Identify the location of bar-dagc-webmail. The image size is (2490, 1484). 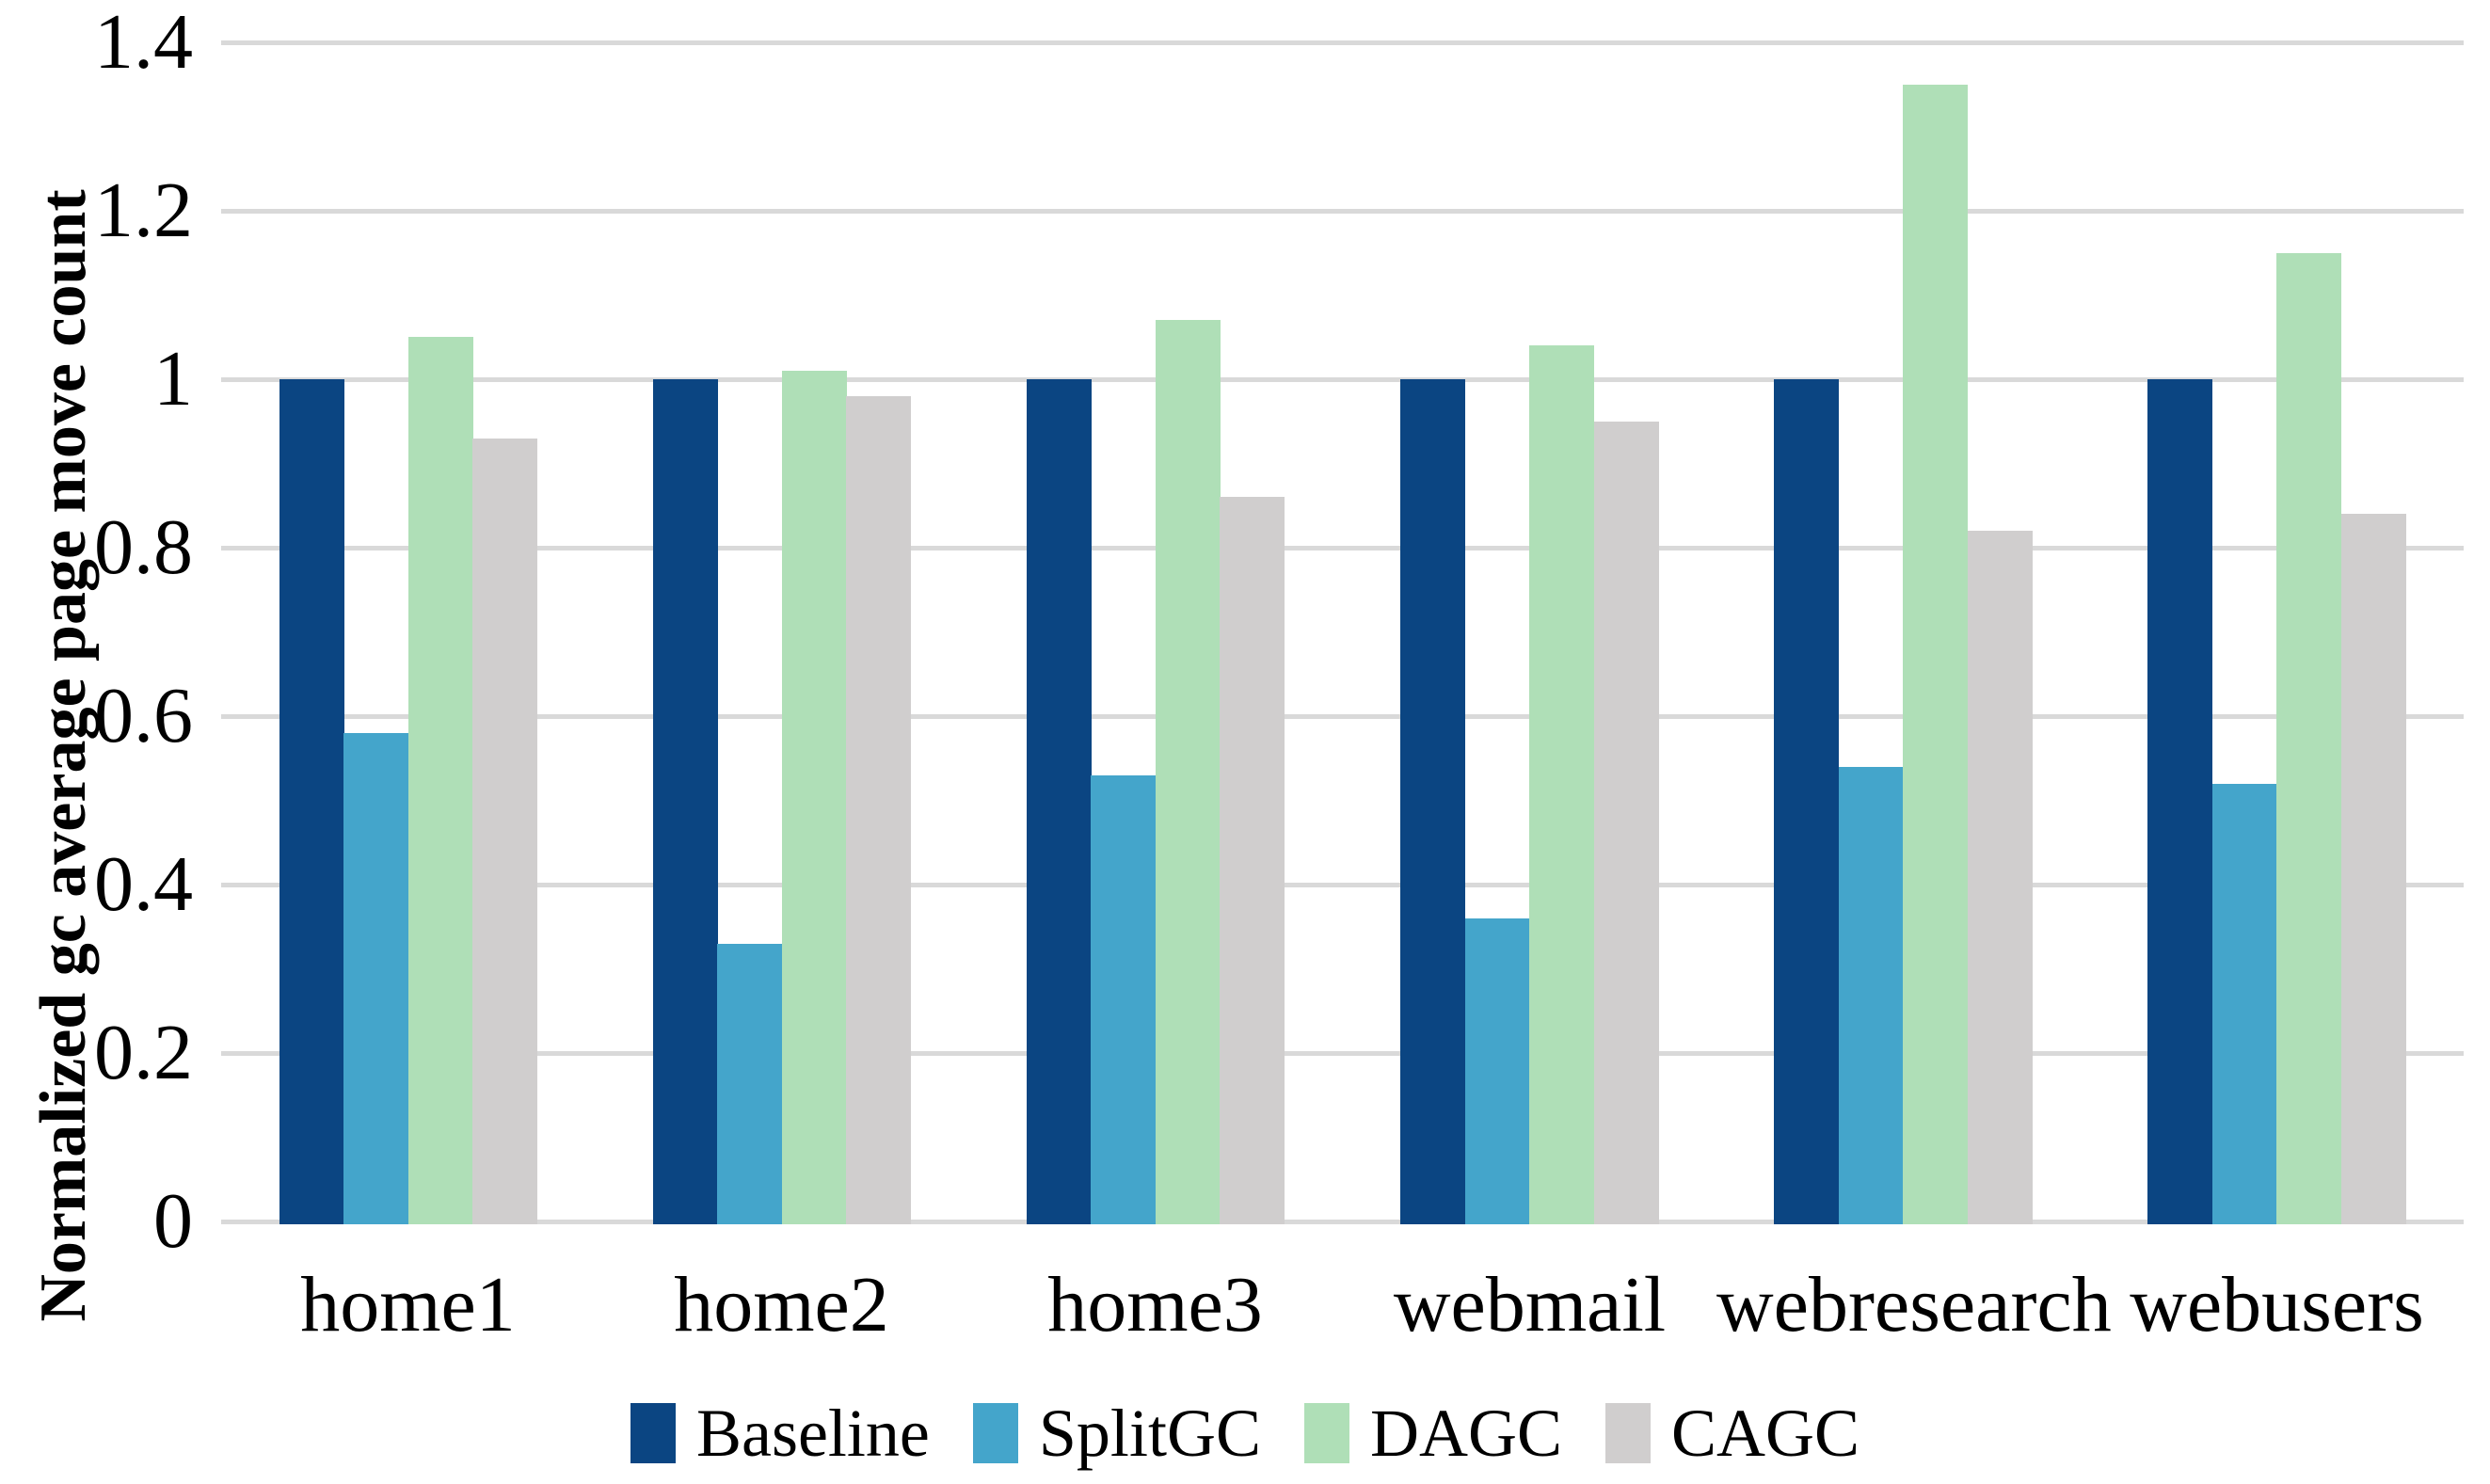
(1561, 784).